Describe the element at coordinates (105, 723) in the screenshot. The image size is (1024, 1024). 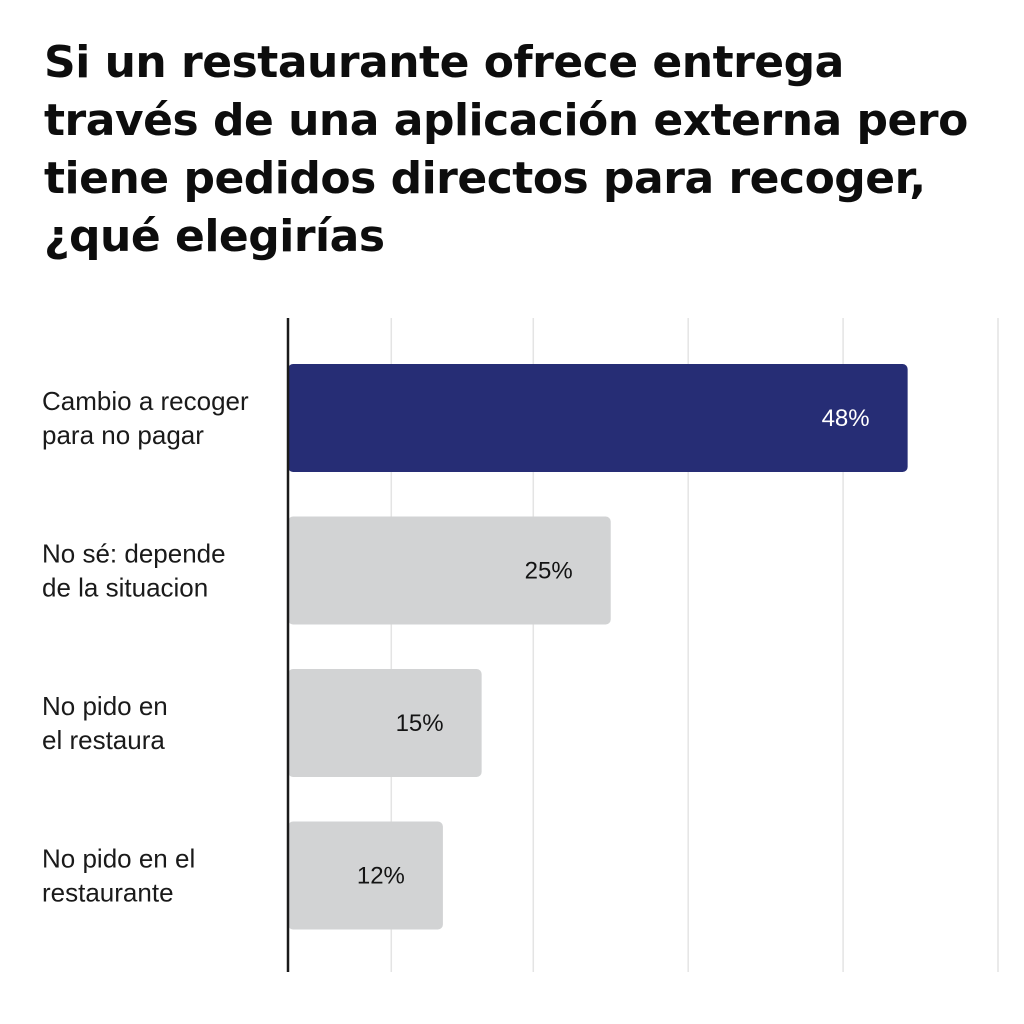
I see `category-label-3: No pido en el restaura` at that location.